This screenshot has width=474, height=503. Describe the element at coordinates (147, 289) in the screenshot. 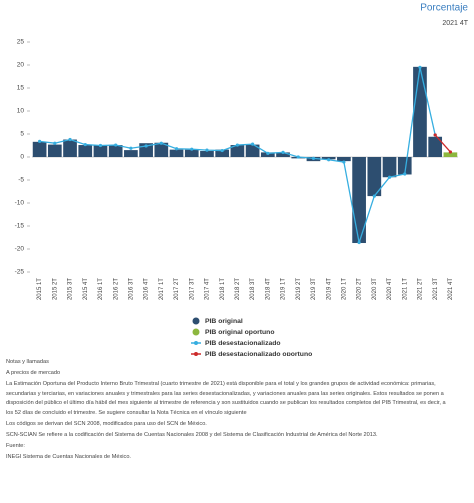

I see `x-tick-label: 2016 4T` at that location.